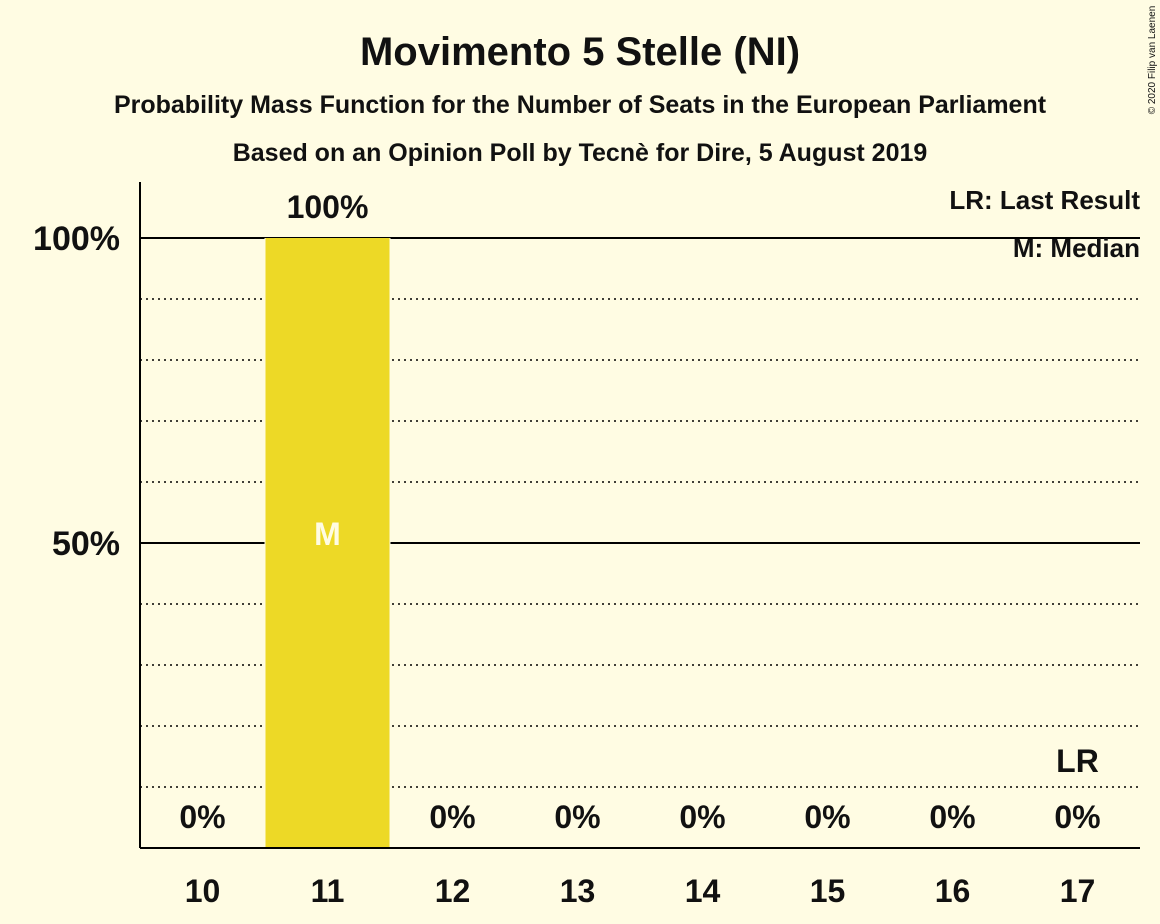 This screenshot has height=924, width=1160. What do you see at coordinates (640, 891) in the screenshot?
I see `x-tick-labels: 10 11 12 13 14 15 16 17` at bounding box center [640, 891].